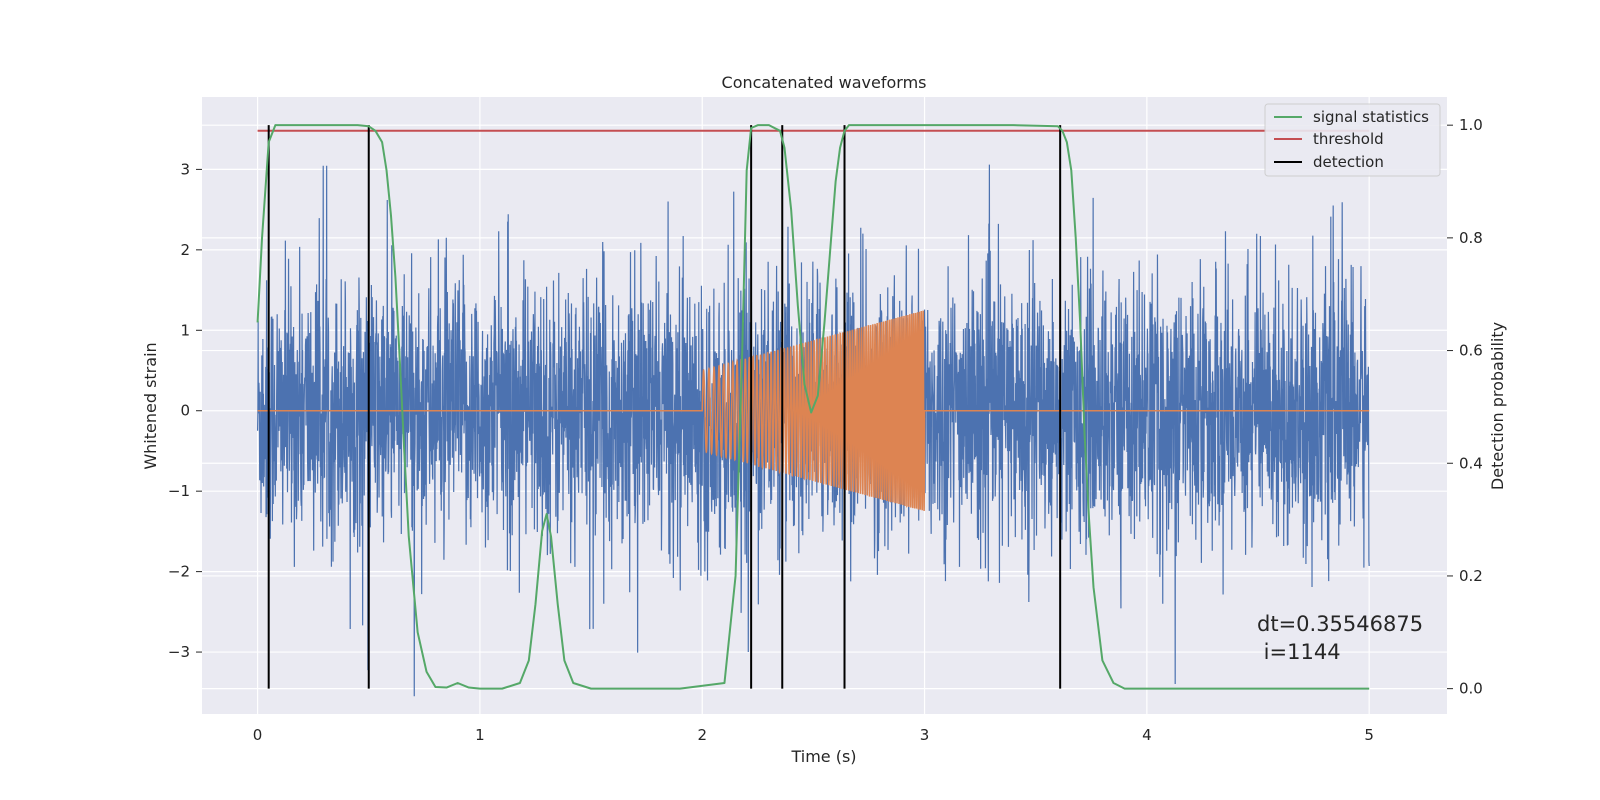 The width and height of the screenshot is (1600, 800). I want to click on y-tick-label: 2, so click(185, 250).